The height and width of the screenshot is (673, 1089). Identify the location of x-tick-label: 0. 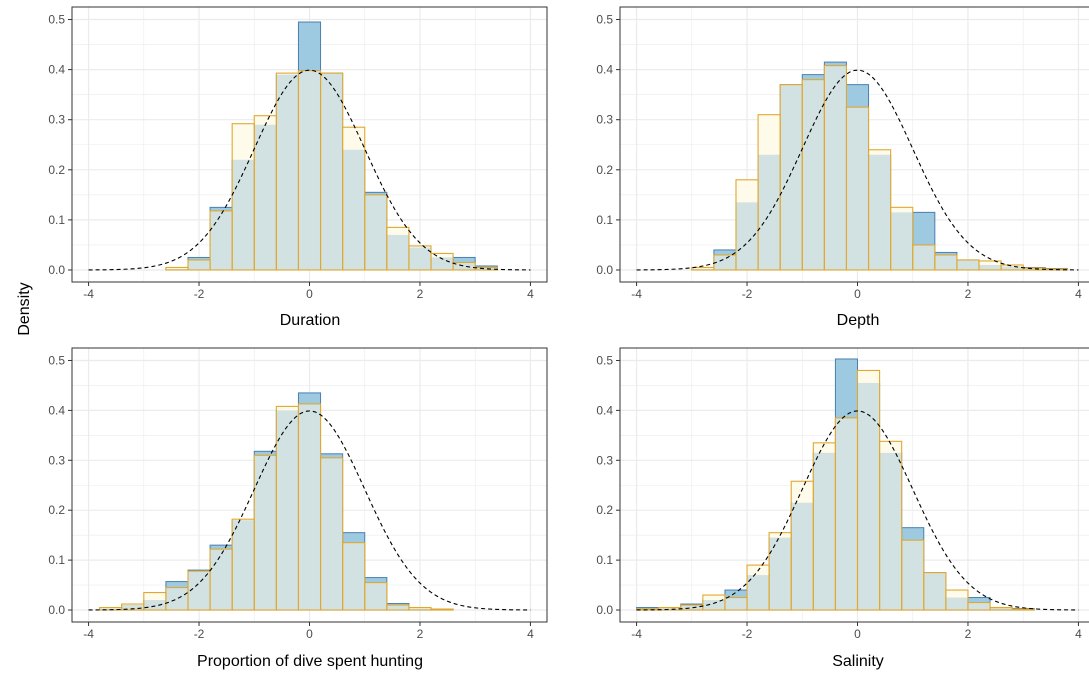
(857, 294).